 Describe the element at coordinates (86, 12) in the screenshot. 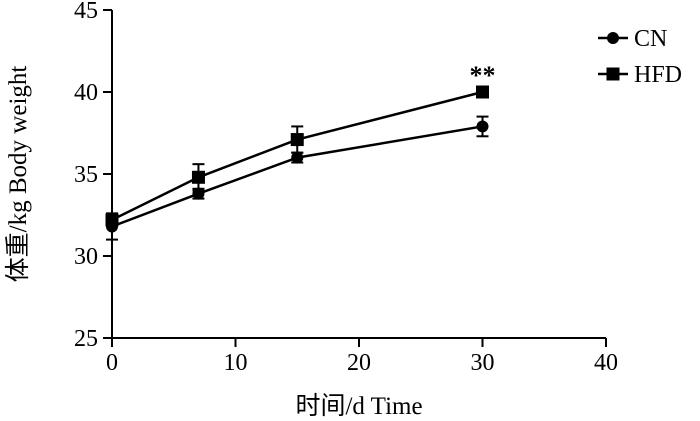

I see `y-tick-label: 45` at that location.